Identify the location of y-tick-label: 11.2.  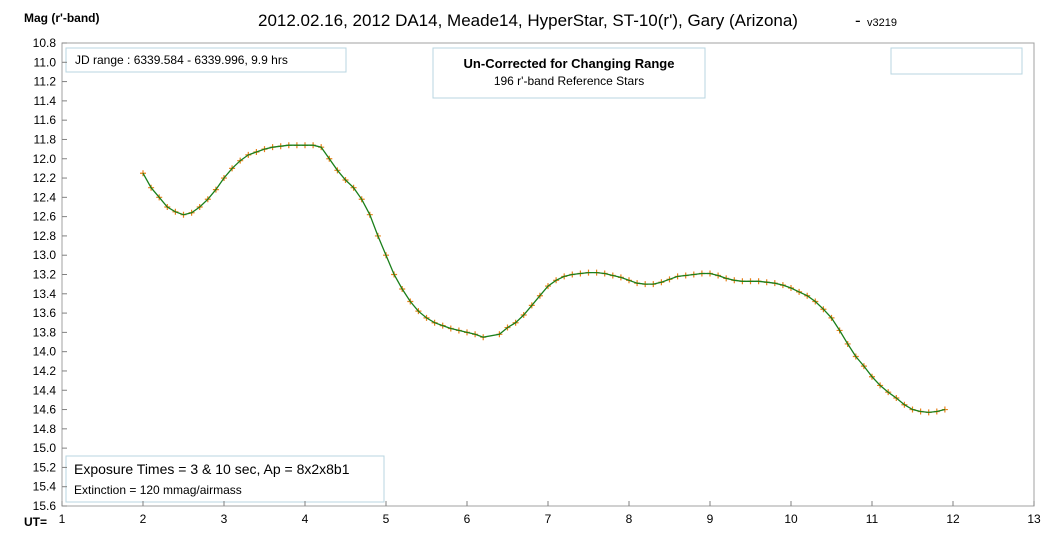
(45, 82).